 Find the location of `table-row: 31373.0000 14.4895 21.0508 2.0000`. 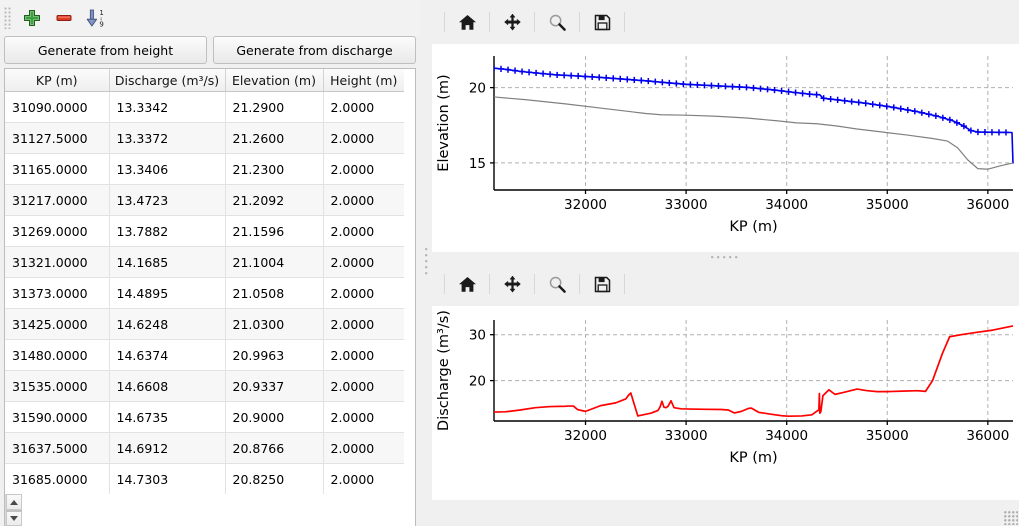

table-row: 31373.0000 14.4895 21.0508 2.0000 is located at coordinates (204, 293).